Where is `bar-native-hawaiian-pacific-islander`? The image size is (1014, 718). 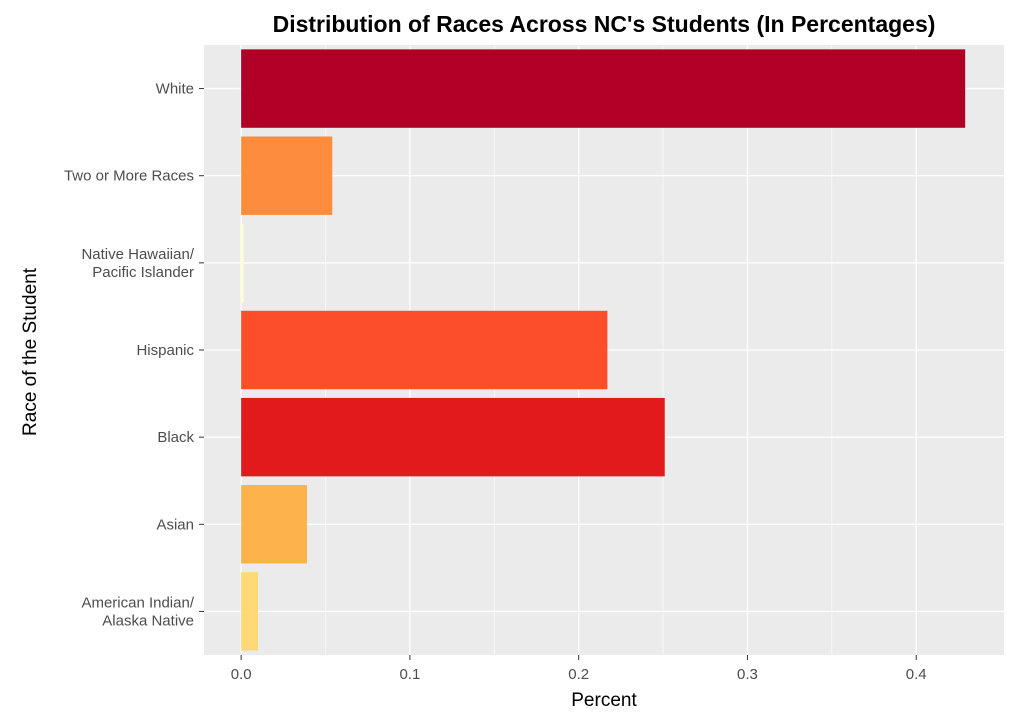
bar-native-hawaiian-pacific-islander is located at coordinates (242, 263).